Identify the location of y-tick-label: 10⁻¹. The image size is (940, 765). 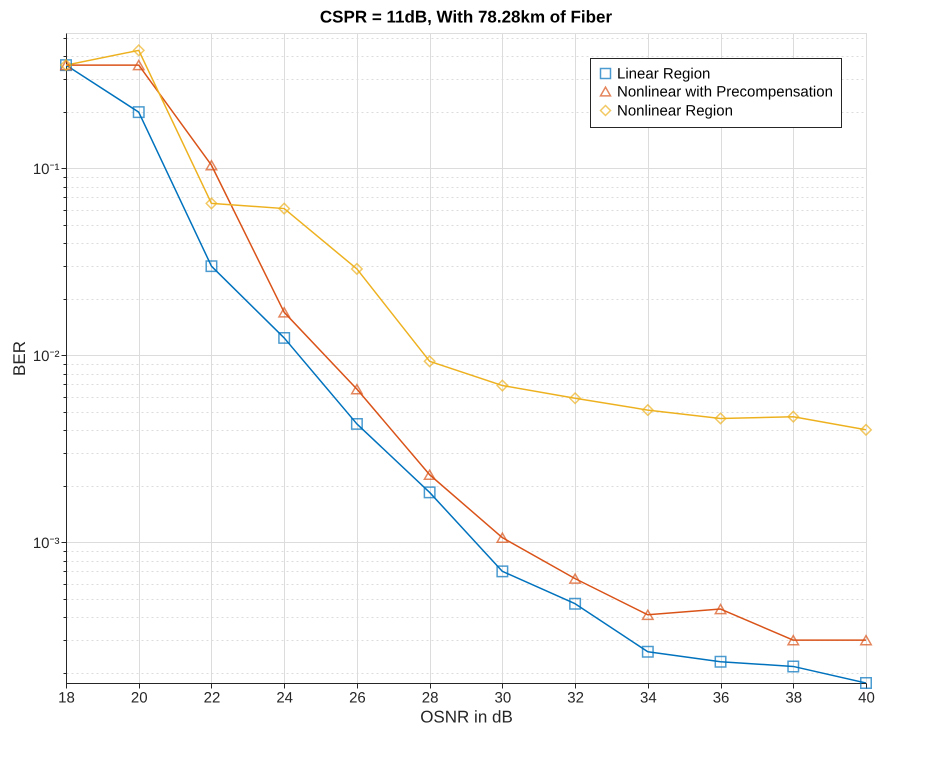
(46, 169).